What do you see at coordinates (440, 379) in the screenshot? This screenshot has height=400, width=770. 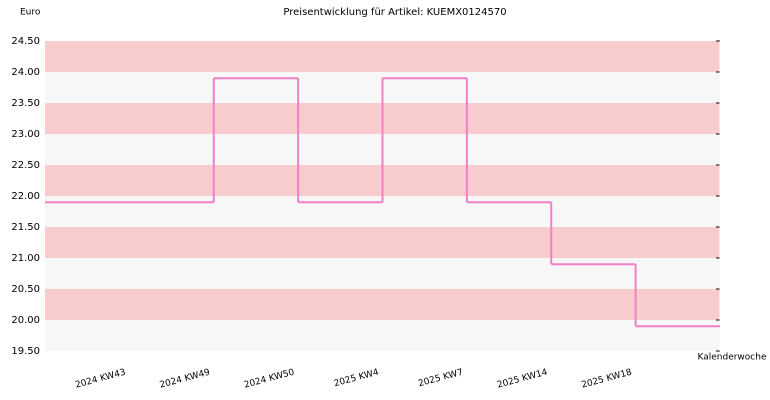 I see `x-tick-label: 2025 KW7` at bounding box center [440, 379].